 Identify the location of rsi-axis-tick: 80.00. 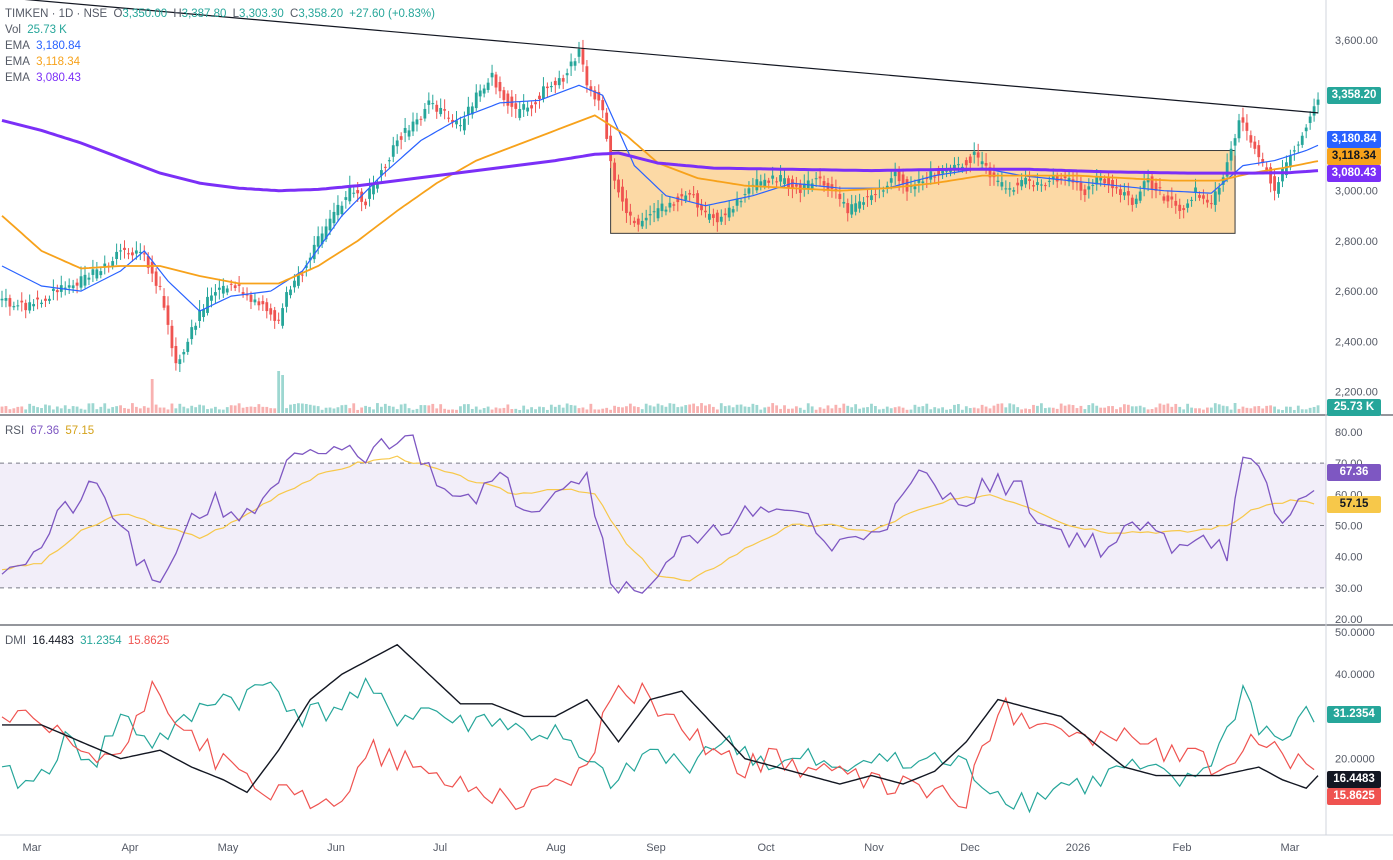
(1349, 433).